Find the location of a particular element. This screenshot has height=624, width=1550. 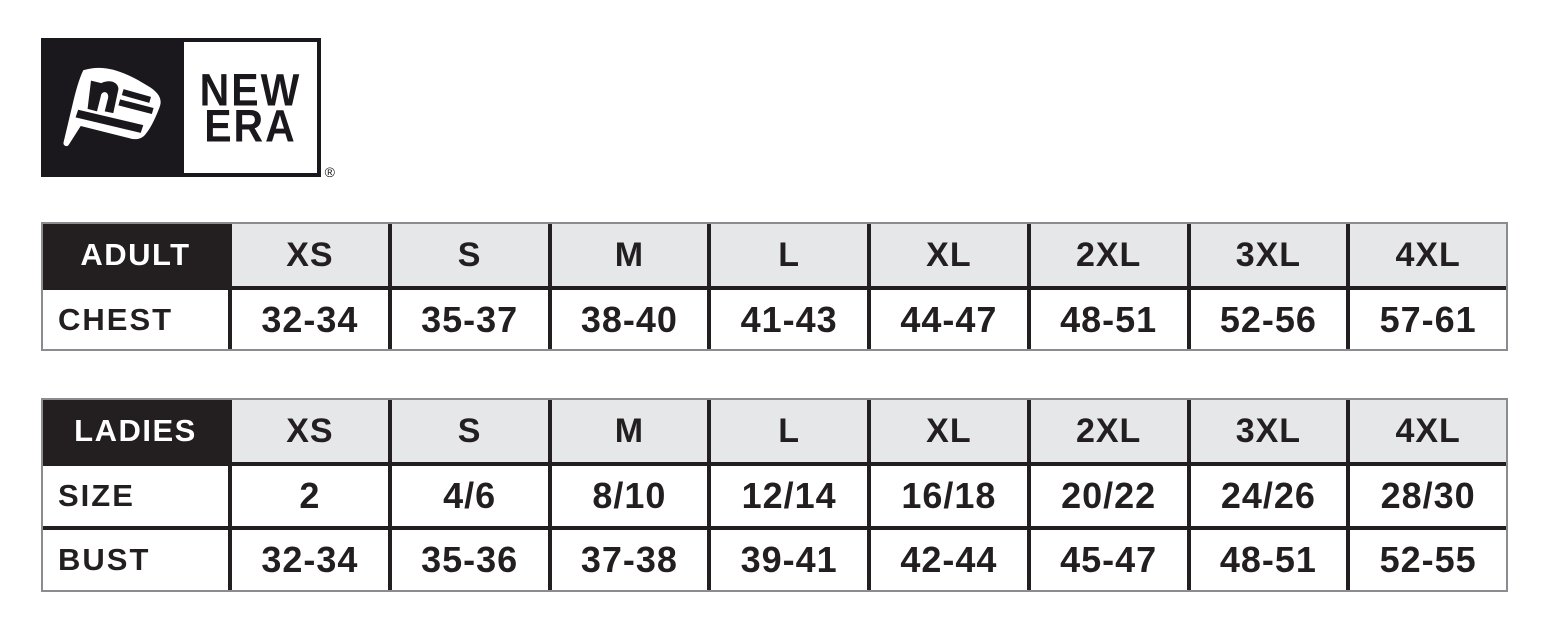

bust-value-cell: 37-38 is located at coordinates (627, 558).